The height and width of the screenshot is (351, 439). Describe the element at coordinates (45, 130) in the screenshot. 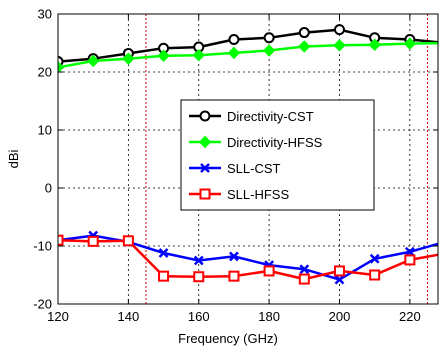

I see `y-tick-label: 10` at that location.